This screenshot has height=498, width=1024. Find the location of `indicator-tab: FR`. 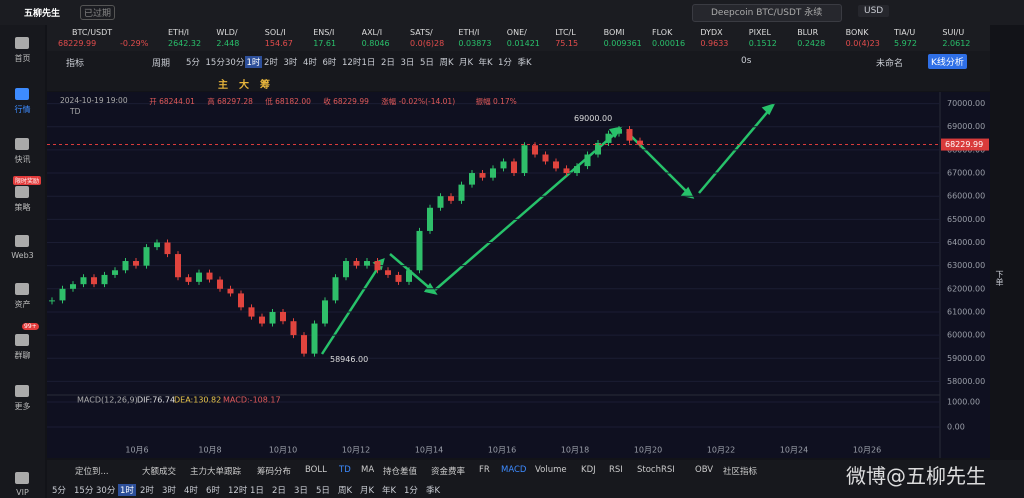

indicator-tab: FR is located at coordinates (484, 470).